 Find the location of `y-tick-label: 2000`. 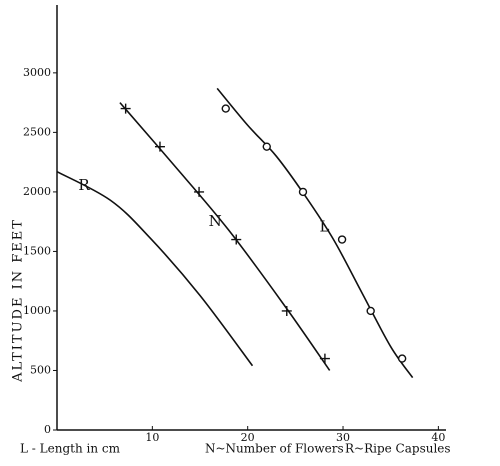

y-tick-label: 2000 is located at coordinates (37, 191).